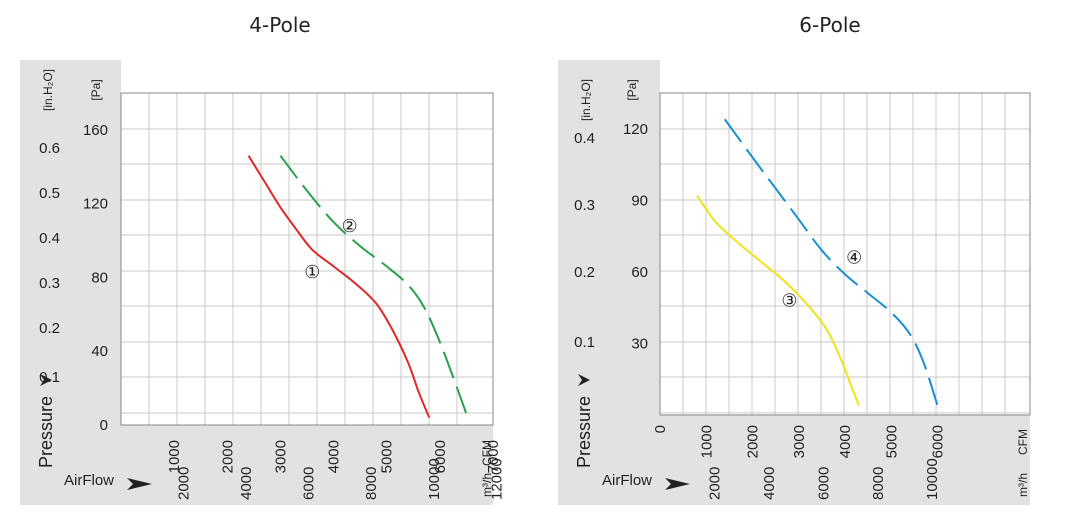 The image size is (1080, 510). What do you see at coordinates (496, 479) in the screenshot?
I see `x2-tick-label: 12000` at bounding box center [496, 479].